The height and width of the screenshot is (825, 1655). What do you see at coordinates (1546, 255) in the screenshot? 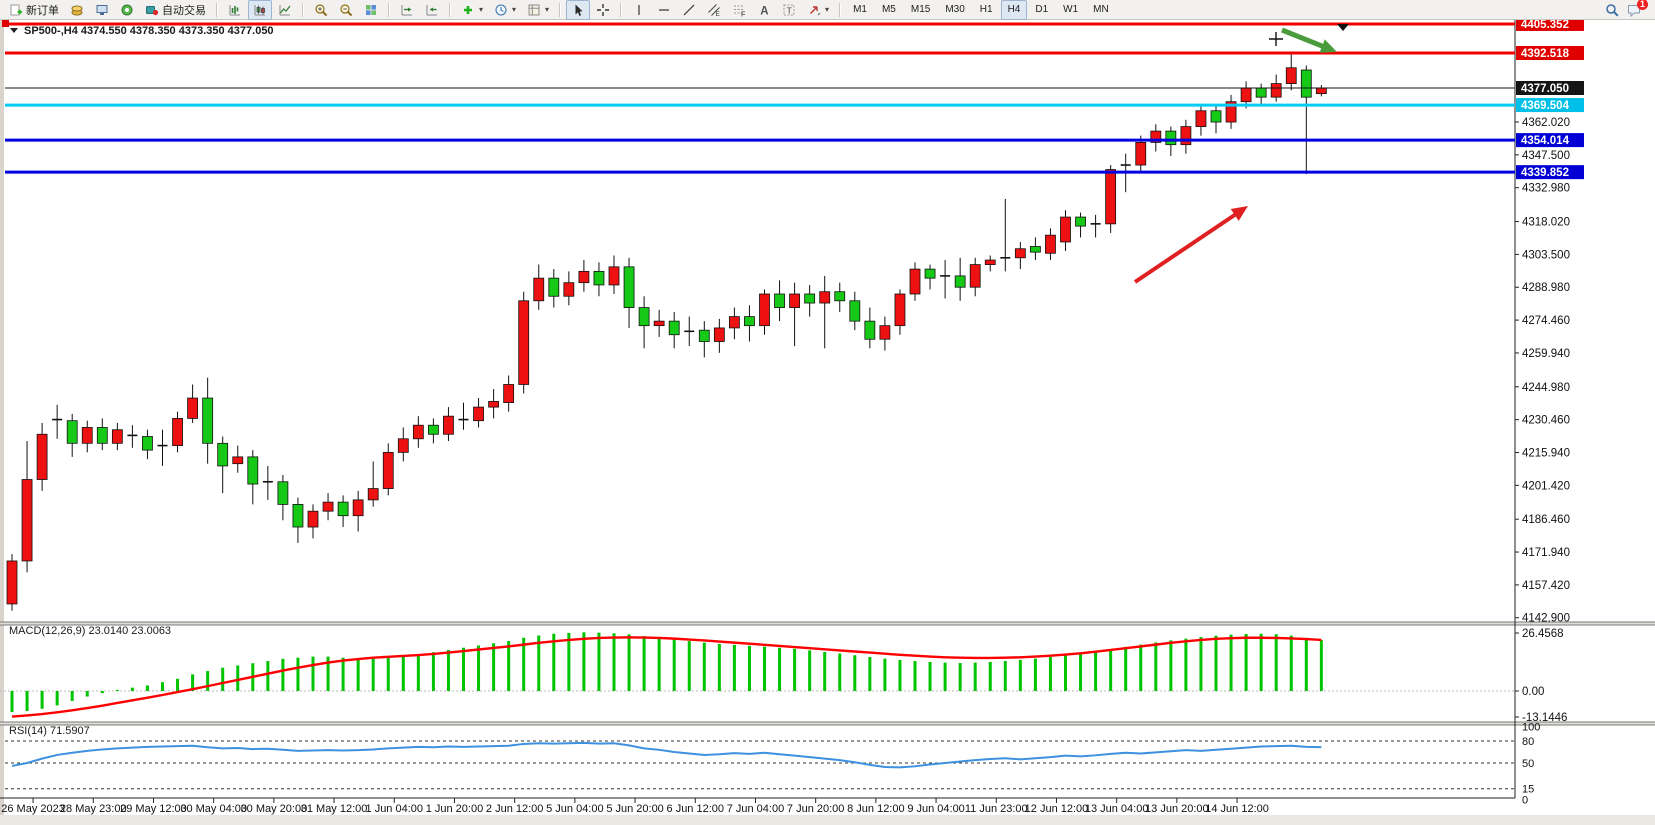
I see `svg-text: 4303.500` at bounding box center [1546, 255].